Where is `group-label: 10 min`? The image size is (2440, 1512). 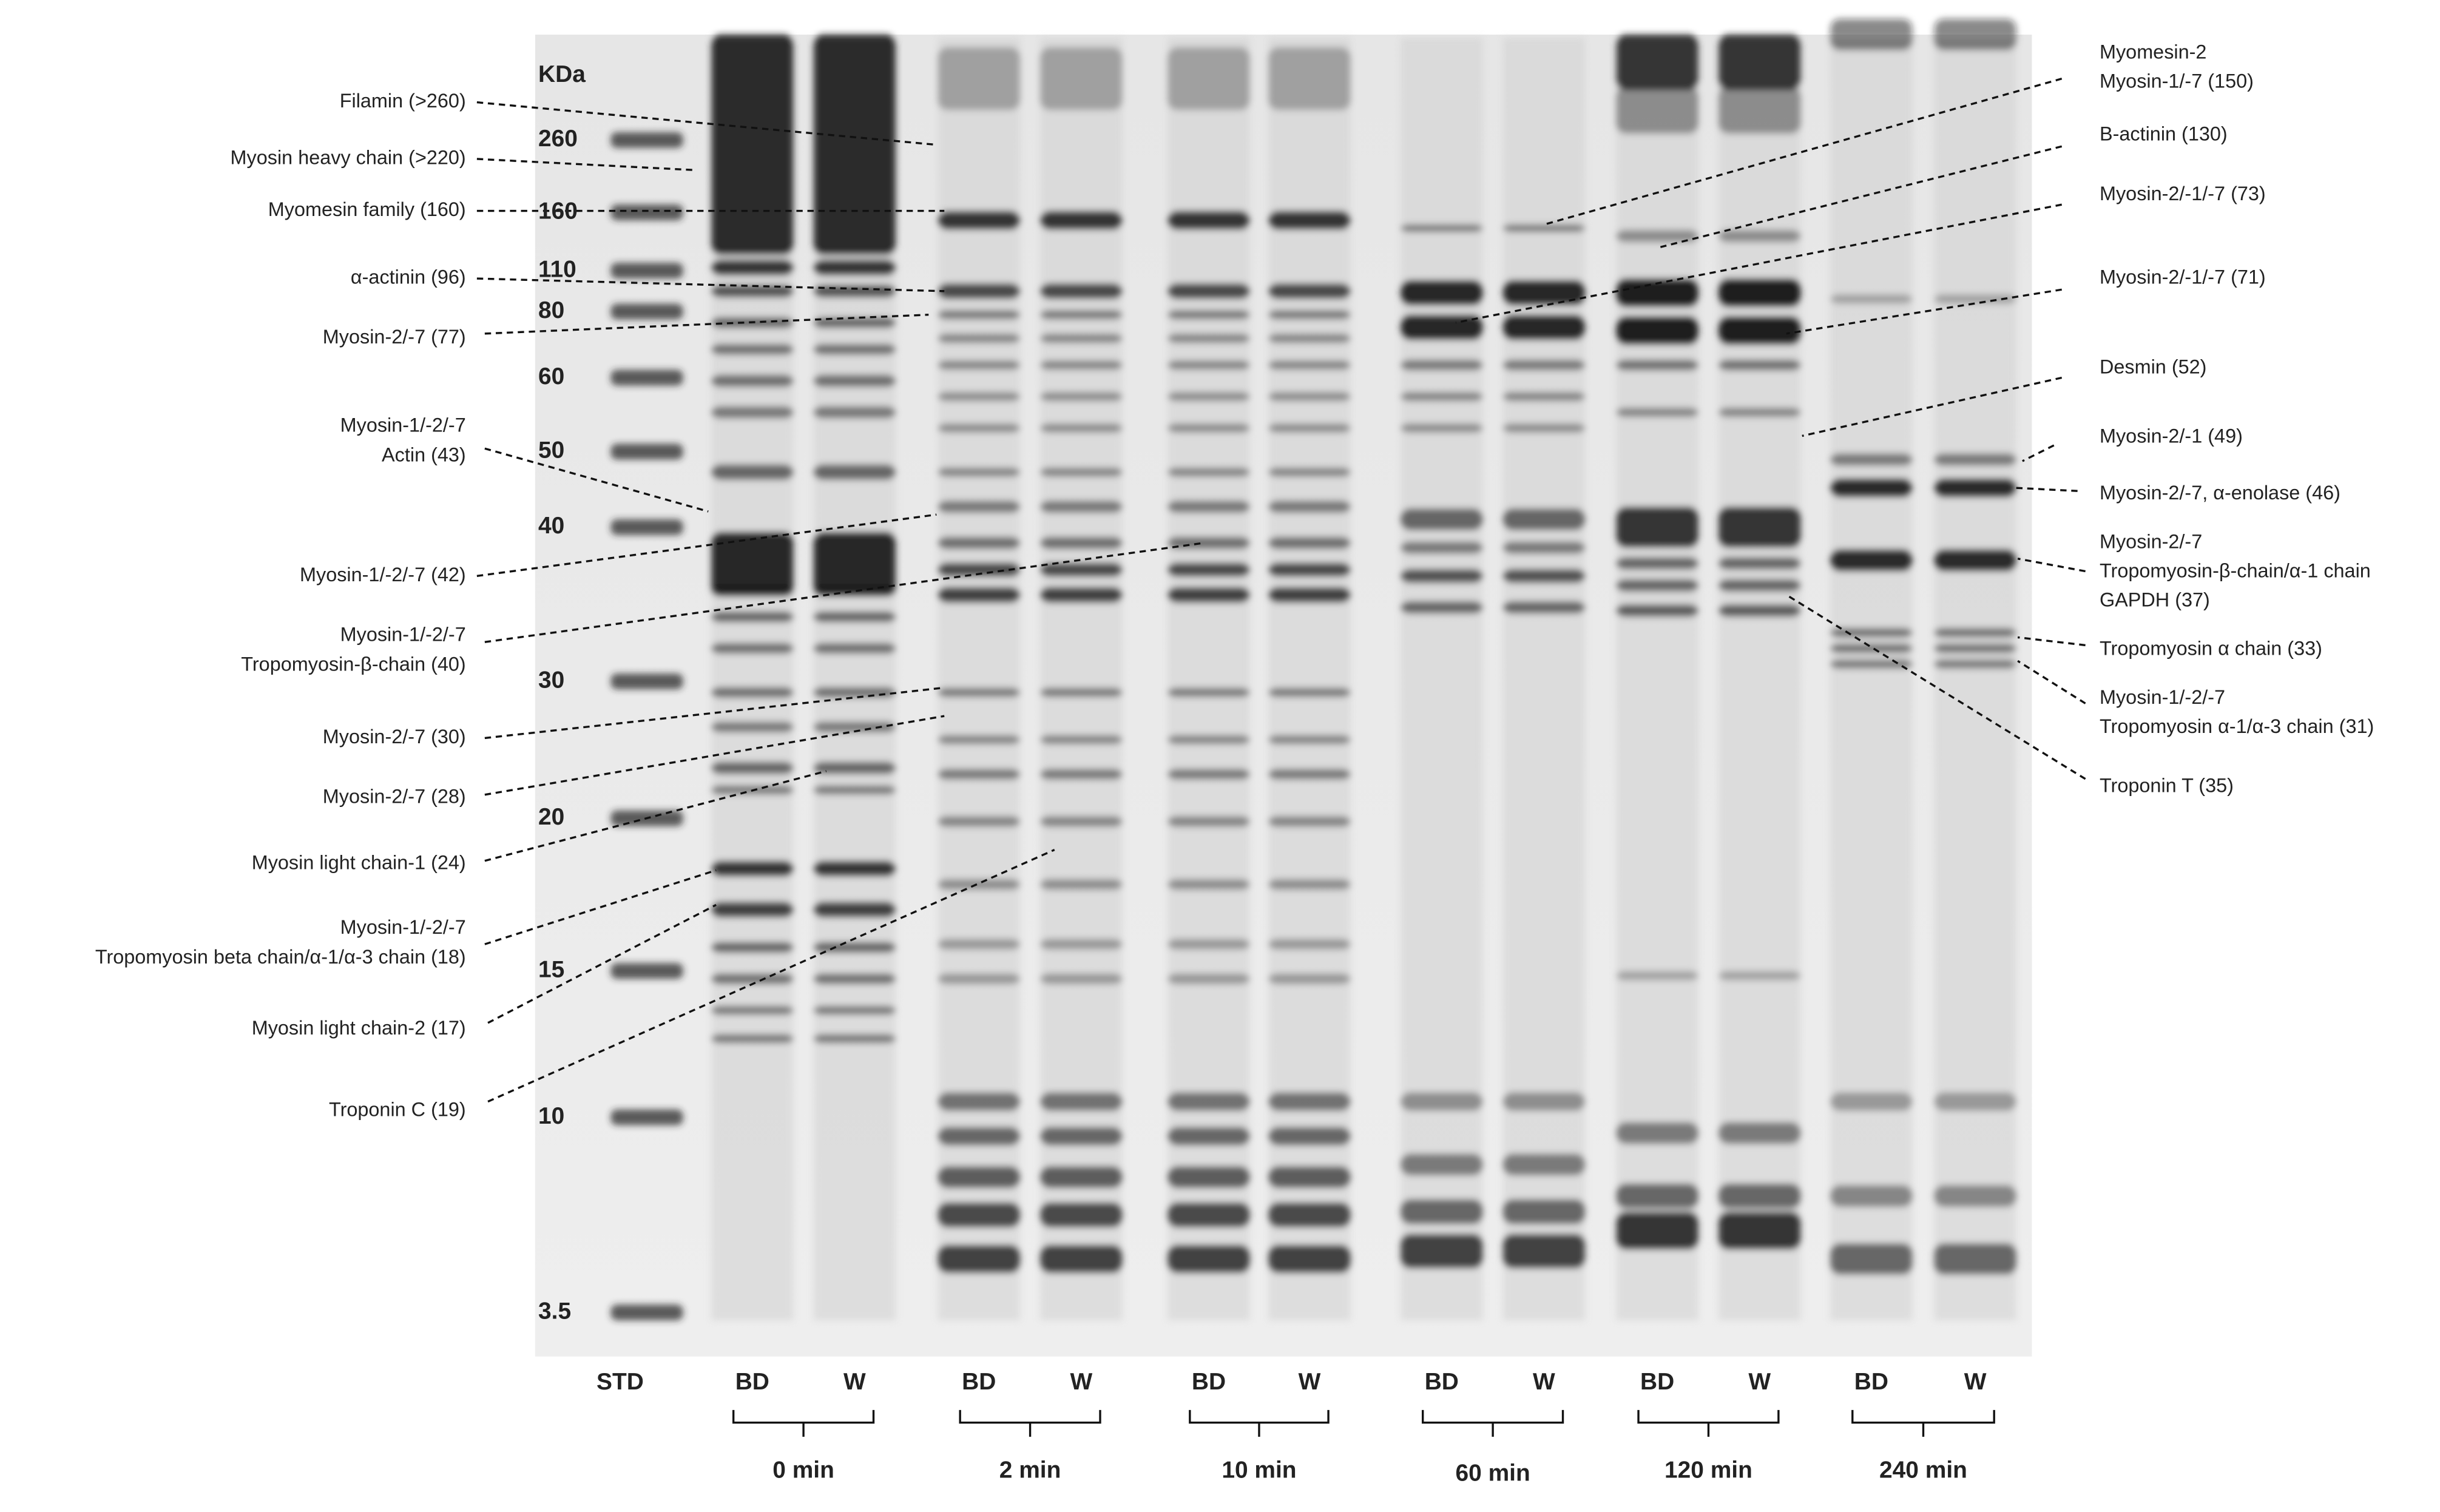
group-label: 10 min is located at coordinates (1259, 1470).